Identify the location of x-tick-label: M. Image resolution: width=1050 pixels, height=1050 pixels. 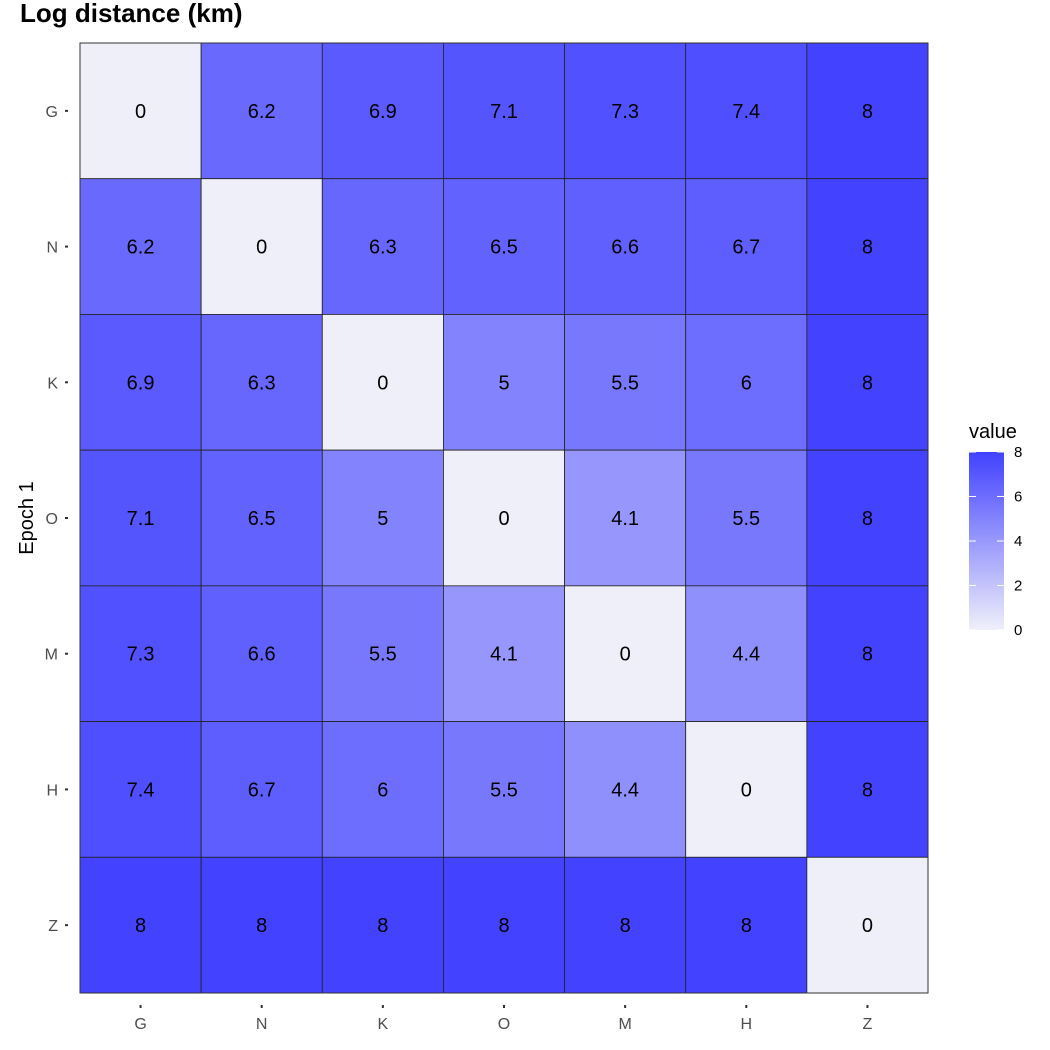
(624, 1024).